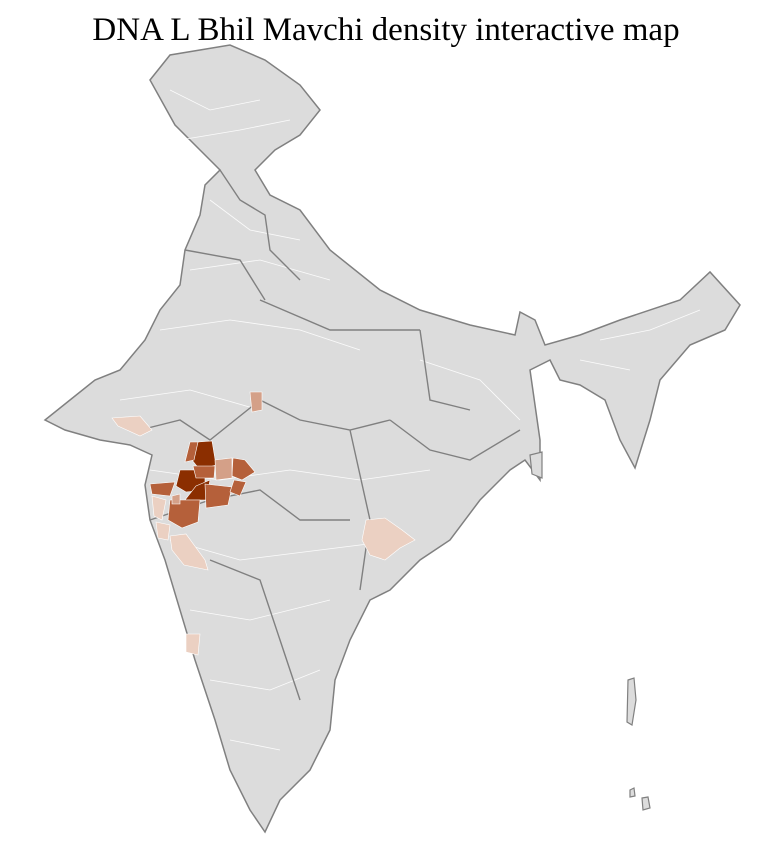  What do you see at coordinates (640, 799) in the screenshot?
I see `nicobar-islands` at bounding box center [640, 799].